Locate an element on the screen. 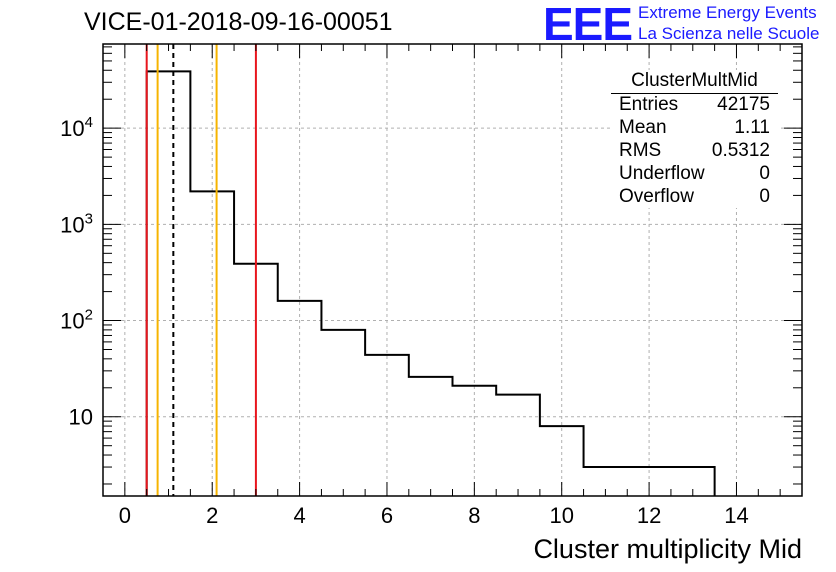 This screenshot has width=836, height=572. stats-row-mean: Mean 1.11 is located at coordinates (694, 128).